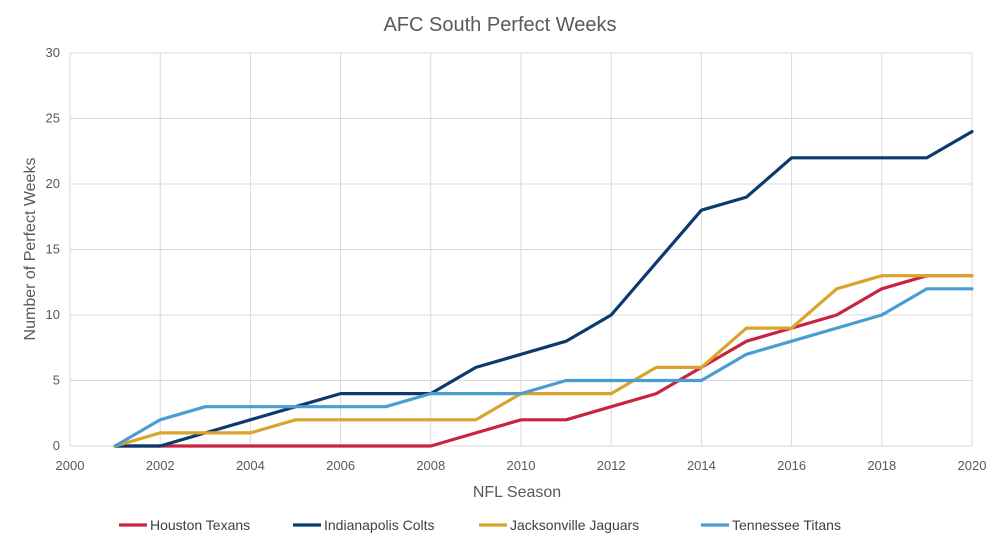 The image size is (1000, 551). I want to click on x-tick-label: 2000, so click(70, 465).